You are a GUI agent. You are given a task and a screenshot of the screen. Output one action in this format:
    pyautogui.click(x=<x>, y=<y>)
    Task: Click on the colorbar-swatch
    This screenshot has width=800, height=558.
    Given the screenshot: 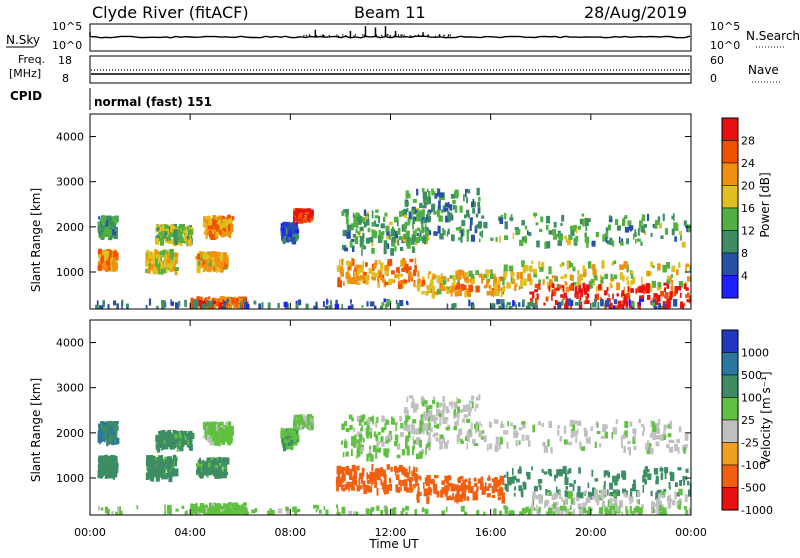 What is the action you would take?
    pyautogui.click(x=730, y=174)
    